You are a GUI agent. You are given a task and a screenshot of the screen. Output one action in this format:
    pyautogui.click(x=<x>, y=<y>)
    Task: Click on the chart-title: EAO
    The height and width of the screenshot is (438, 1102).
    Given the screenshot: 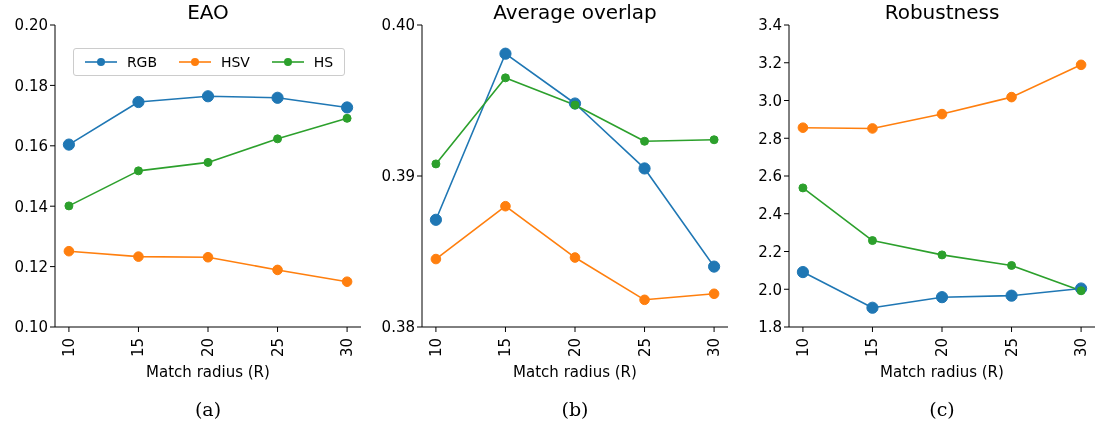 What is the action you would take?
    pyautogui.click(x=208, y=12)
    